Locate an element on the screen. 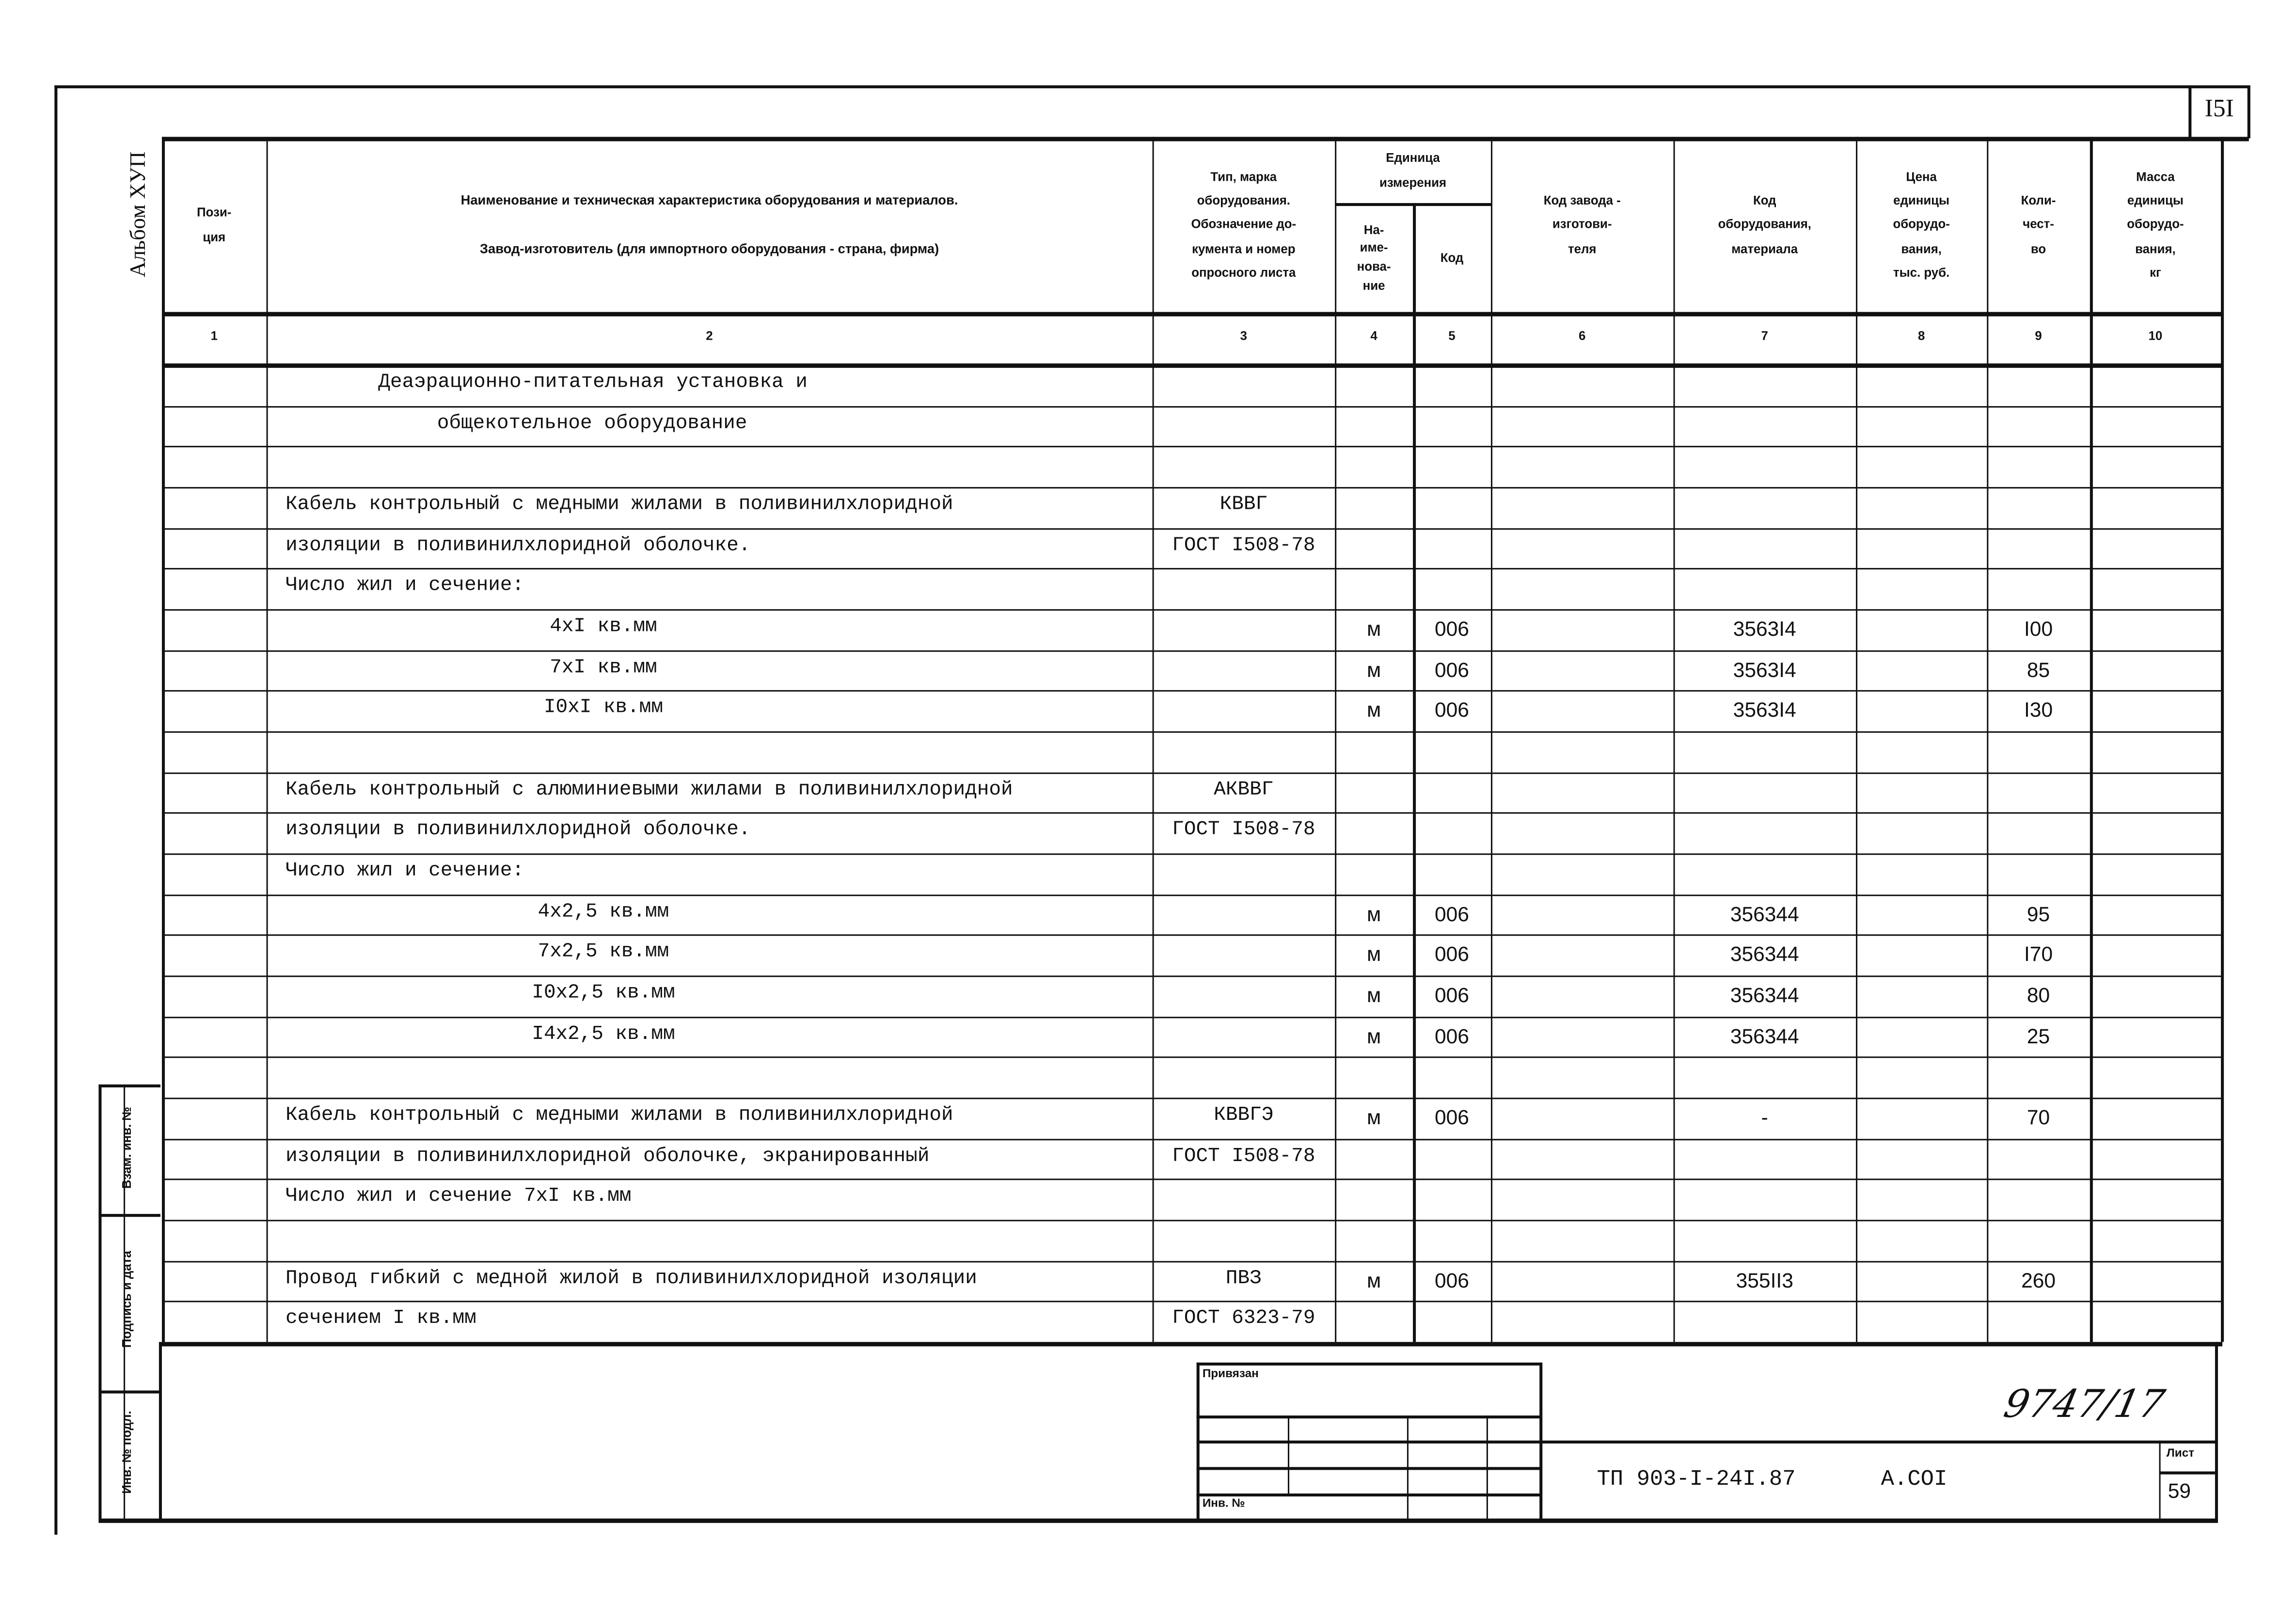  table-row: общекотельное оборудование is located at coordinates (1148, 426).